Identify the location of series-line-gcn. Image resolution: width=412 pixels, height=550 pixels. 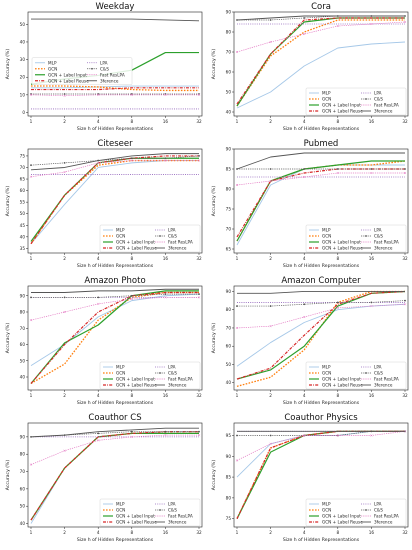
(115, 88).